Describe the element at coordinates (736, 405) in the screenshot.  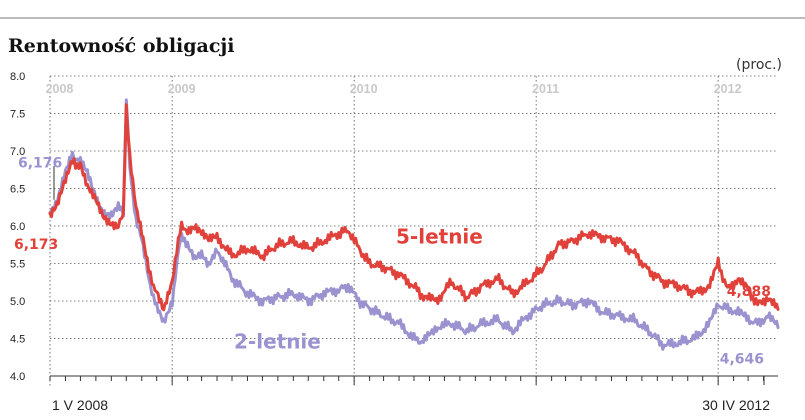
I see `x-end-label: 30 IV 2012` at that location.